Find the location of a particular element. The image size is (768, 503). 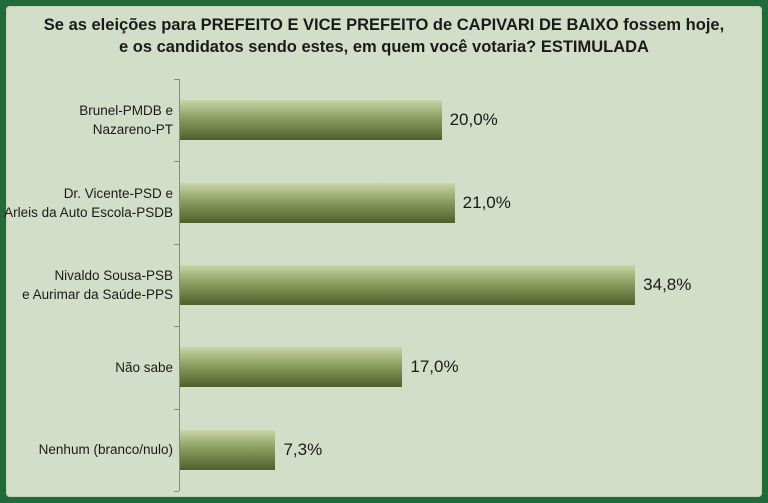

category-label-line: Dr. Vicente-PSD e is located at coordinates (118, 193).